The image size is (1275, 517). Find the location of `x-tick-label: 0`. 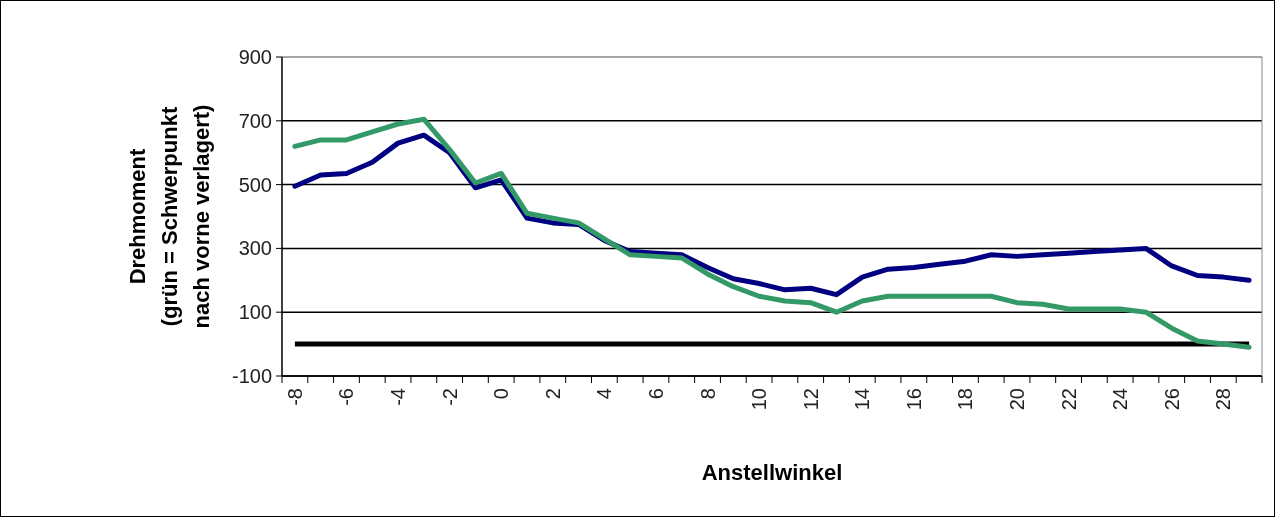

x-tick-label: 0 is located at coordinates (501, 394).